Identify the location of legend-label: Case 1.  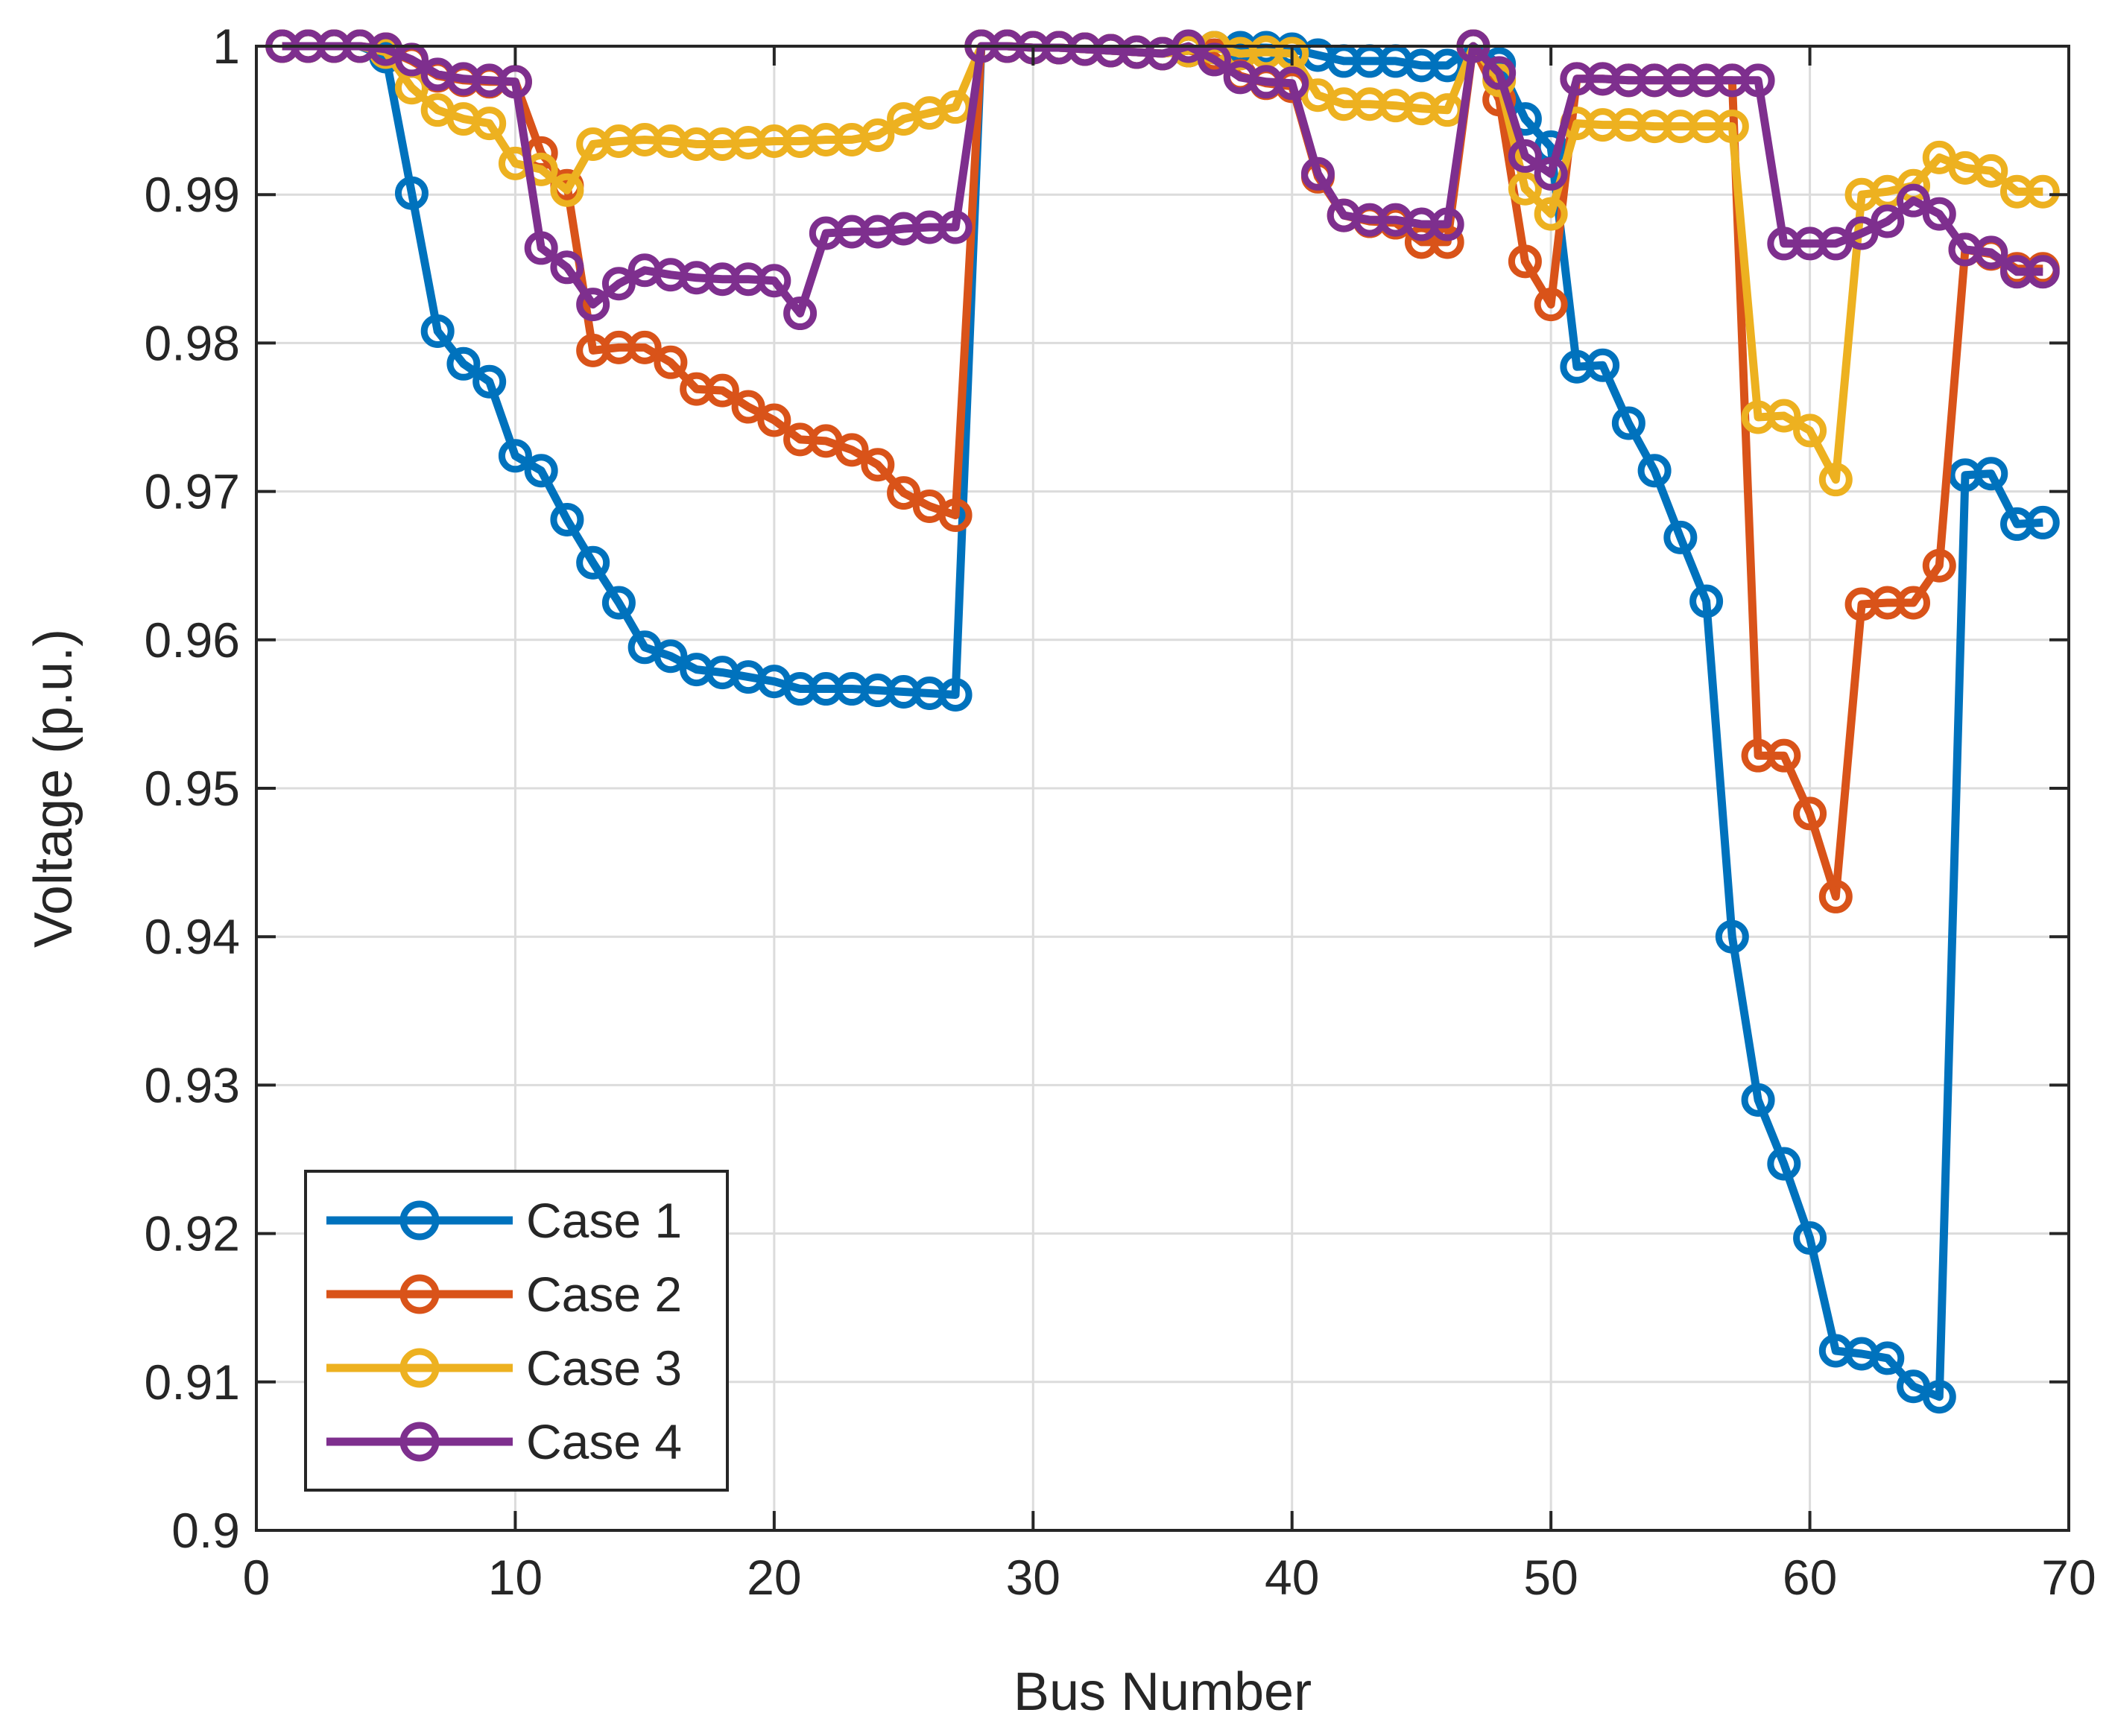
(604, 1220).